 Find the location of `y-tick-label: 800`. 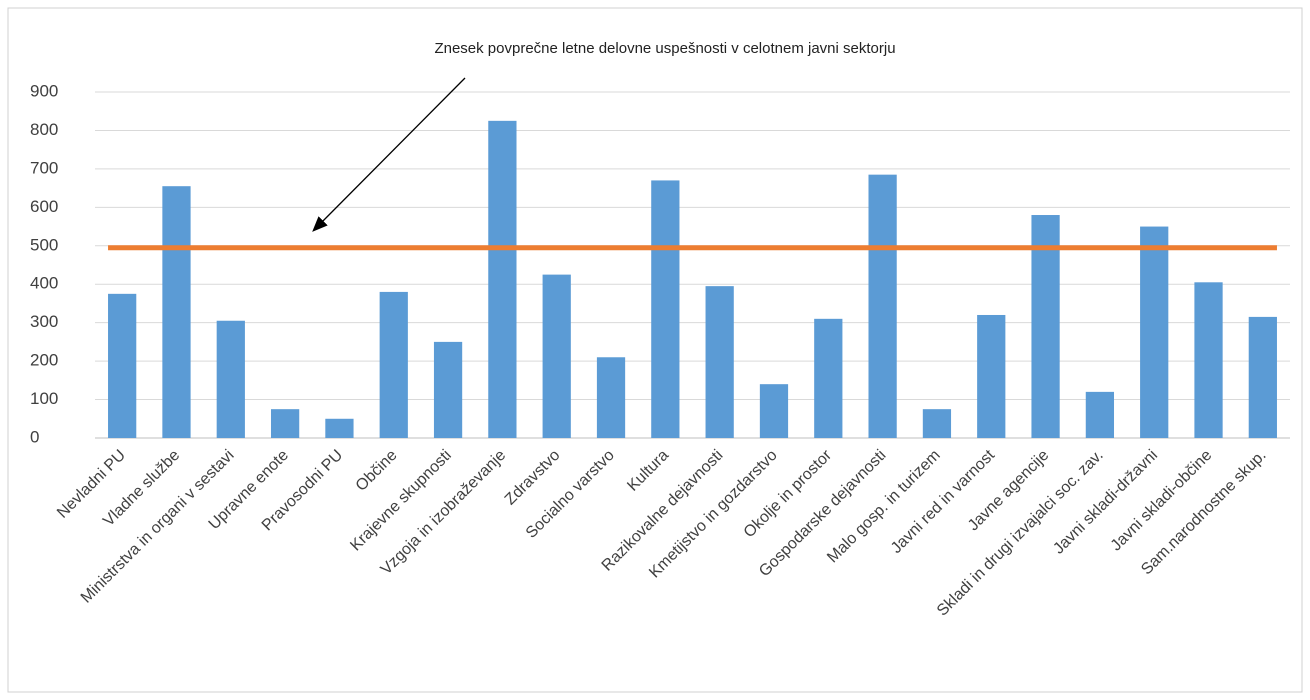

y-tick-label: 800 is located at coordinates (44, 129).